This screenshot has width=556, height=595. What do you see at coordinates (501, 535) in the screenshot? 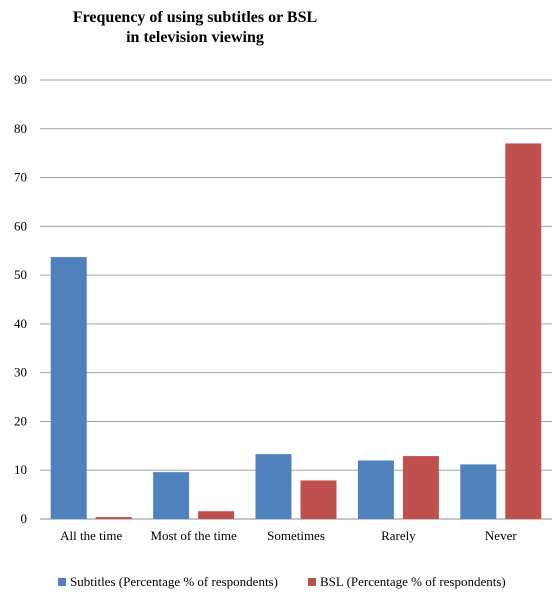
I see `x-category-label-4: Never` at bounding box center [501, 535].